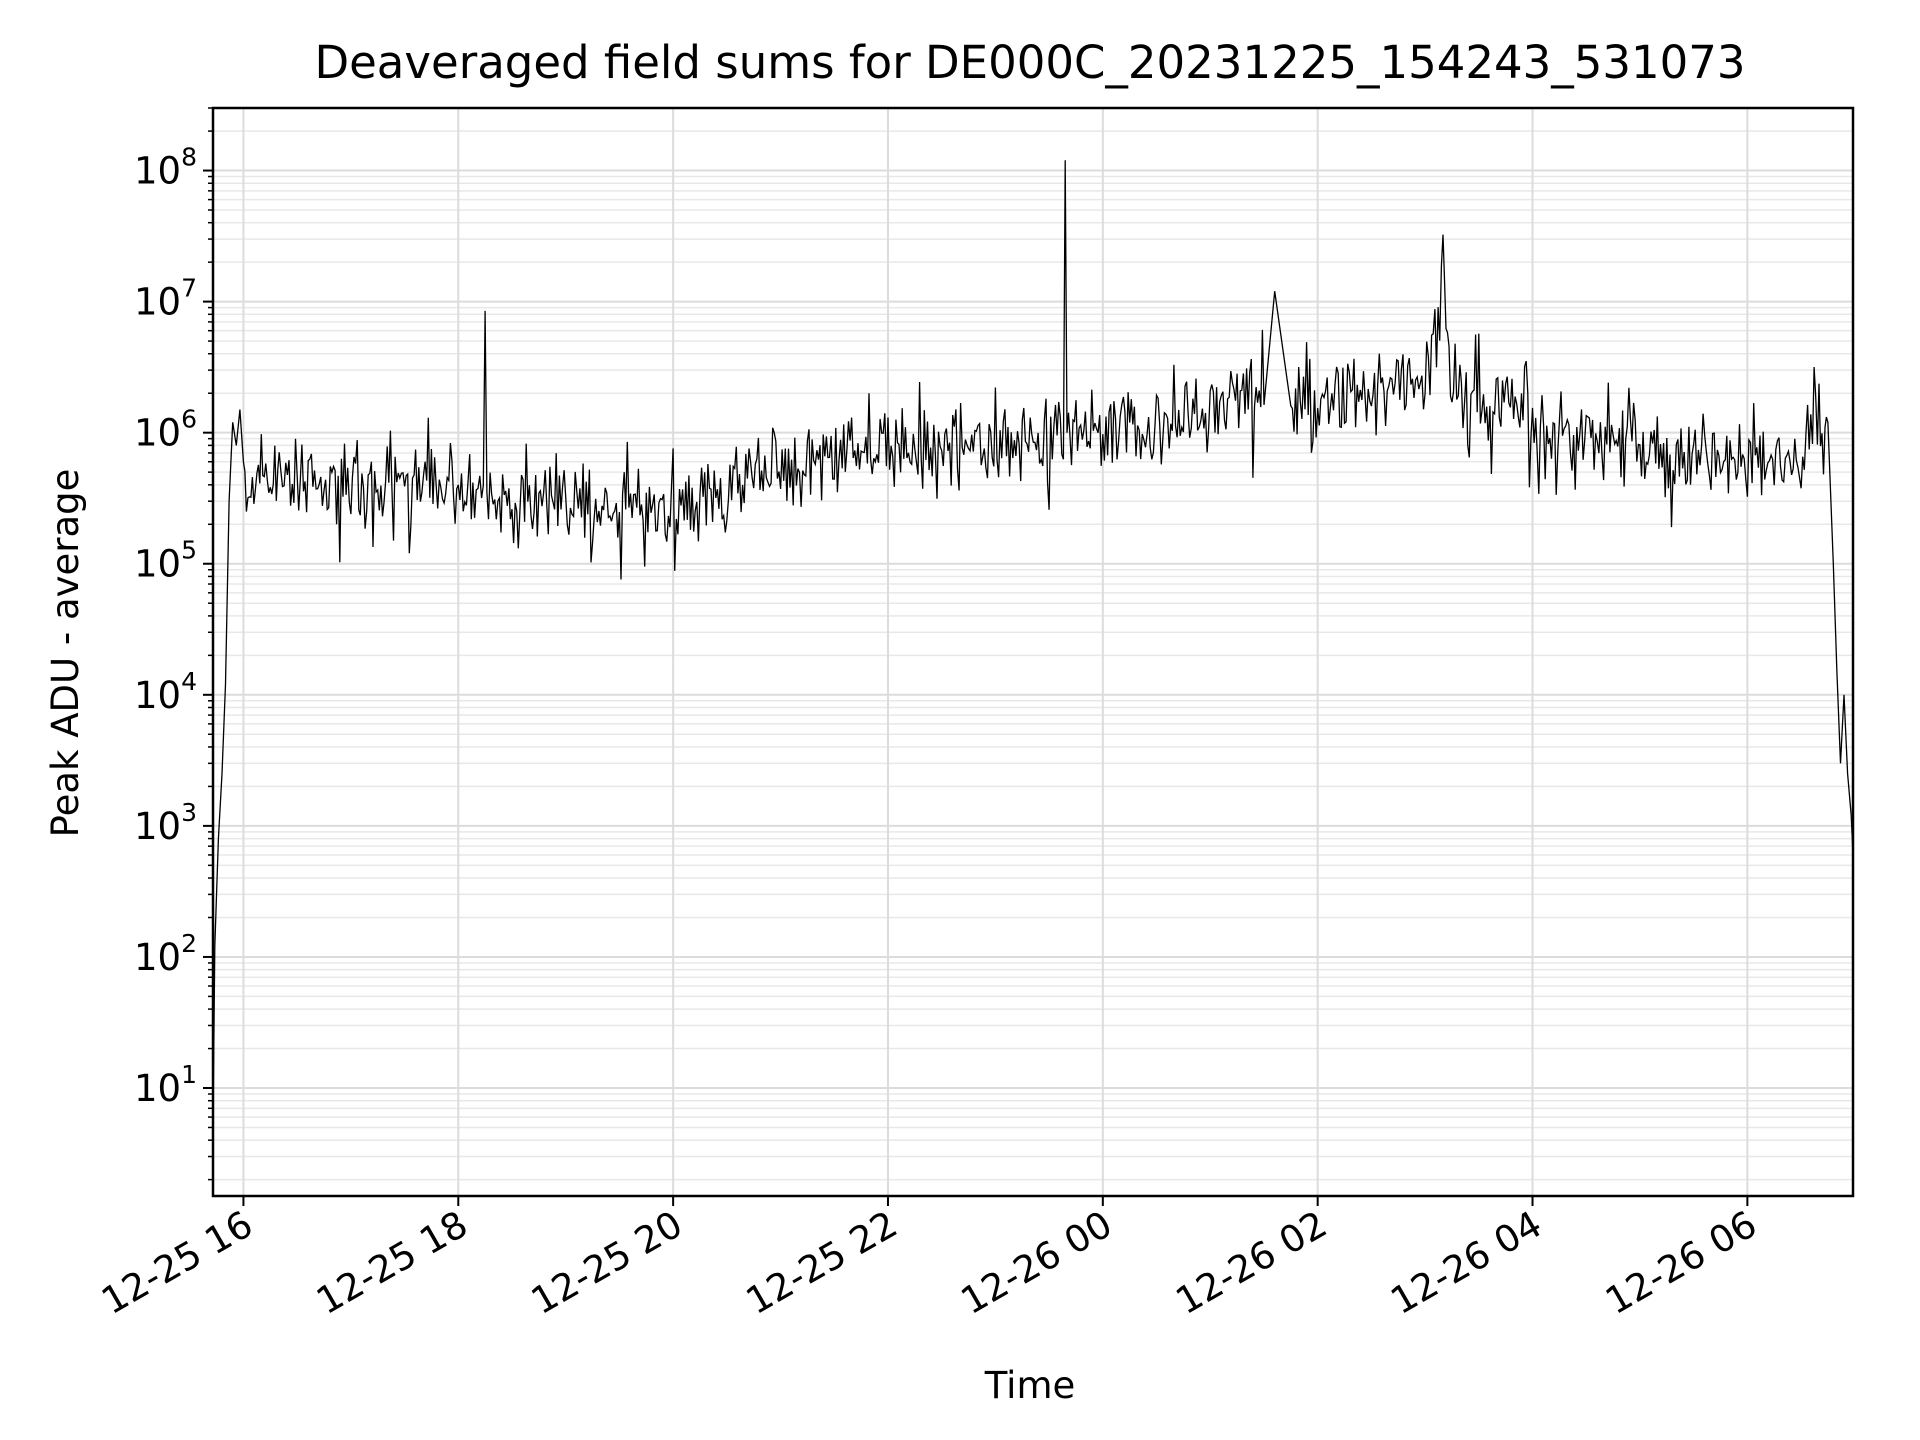 The image size is (1920, 1440). I want to click on y-axis-label: Peak ADU - average, so click(65, 653).